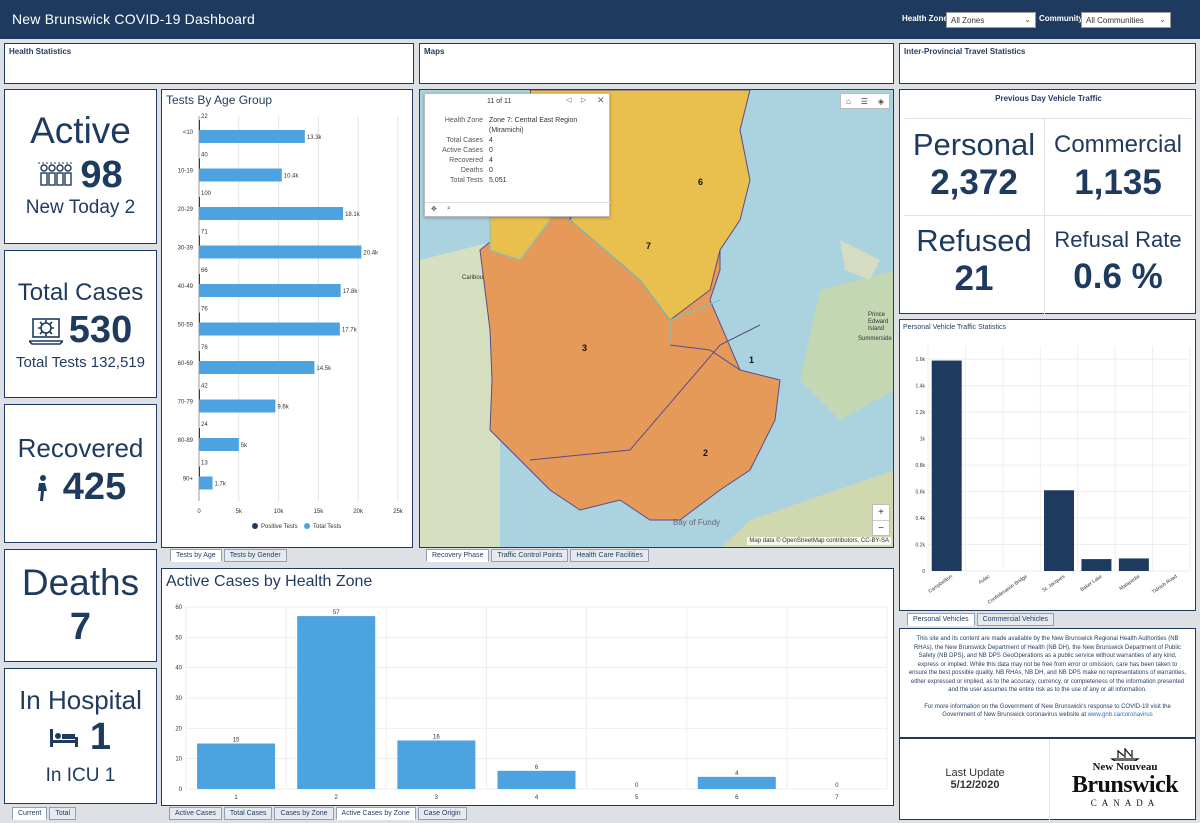 The height and width of the screenshot is (823, 1200). I want to click on age-chart-title: Tests By Age Group, so click(219, 100).